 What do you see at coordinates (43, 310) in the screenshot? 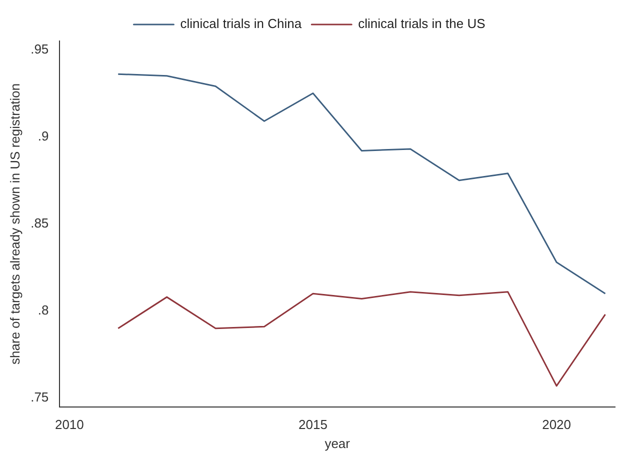
I see `y-tick-label: .8` at bounding box center [43, 310].